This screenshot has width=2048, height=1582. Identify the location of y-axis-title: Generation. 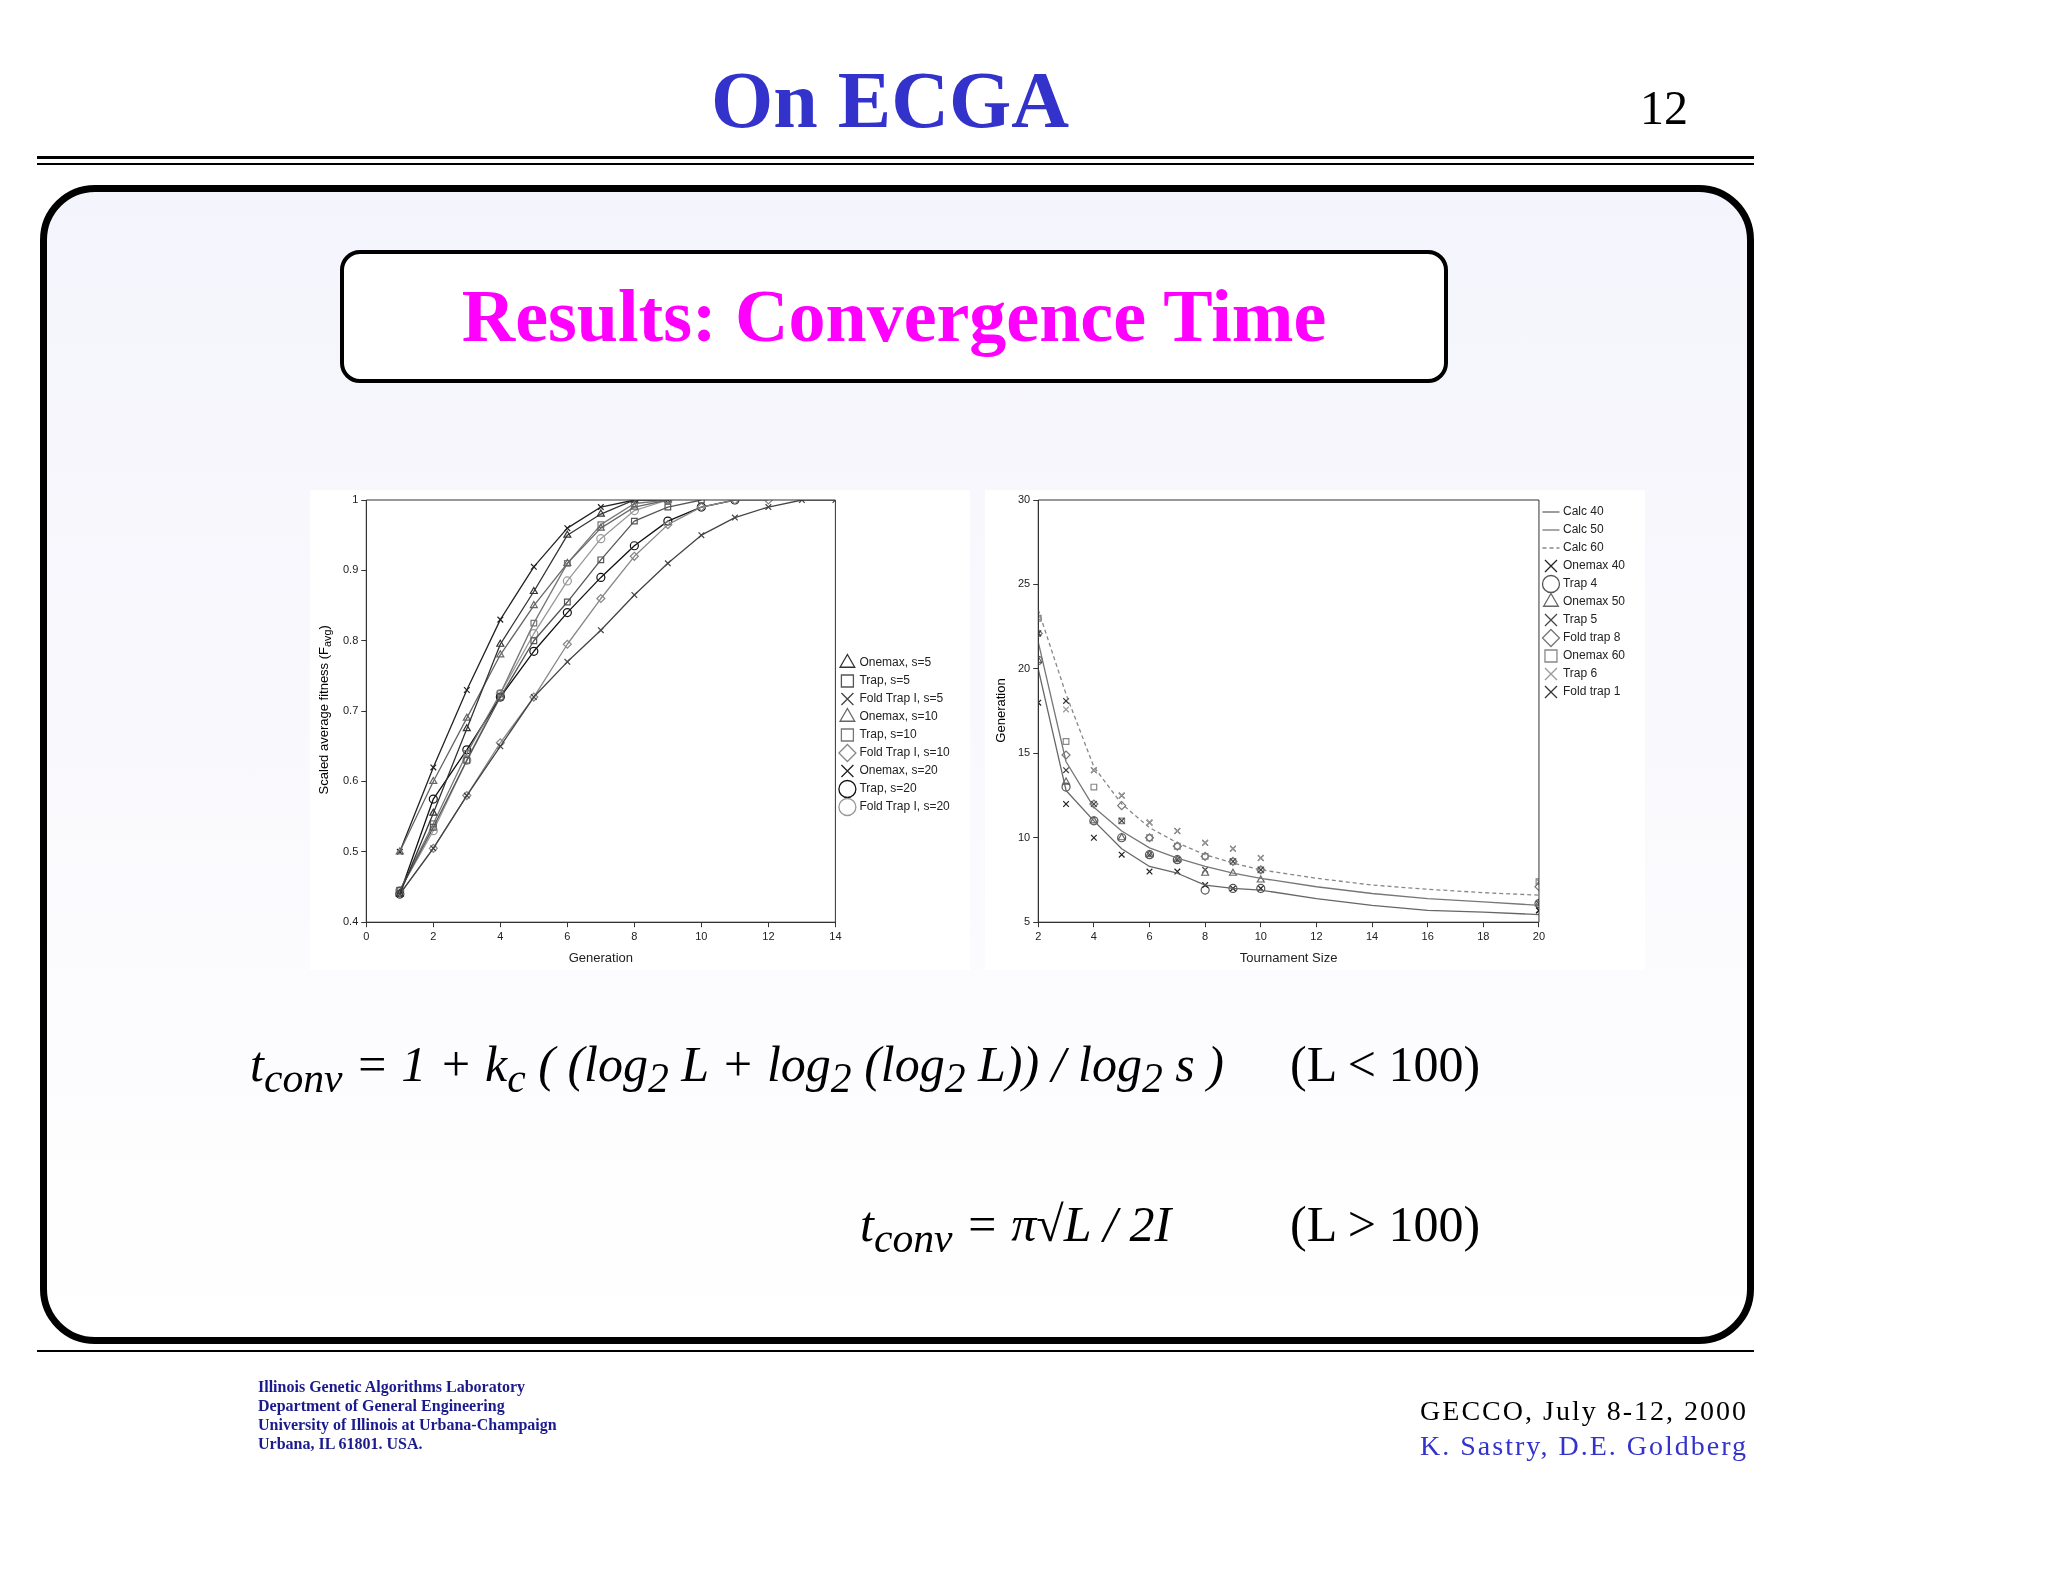
(1000, 710).